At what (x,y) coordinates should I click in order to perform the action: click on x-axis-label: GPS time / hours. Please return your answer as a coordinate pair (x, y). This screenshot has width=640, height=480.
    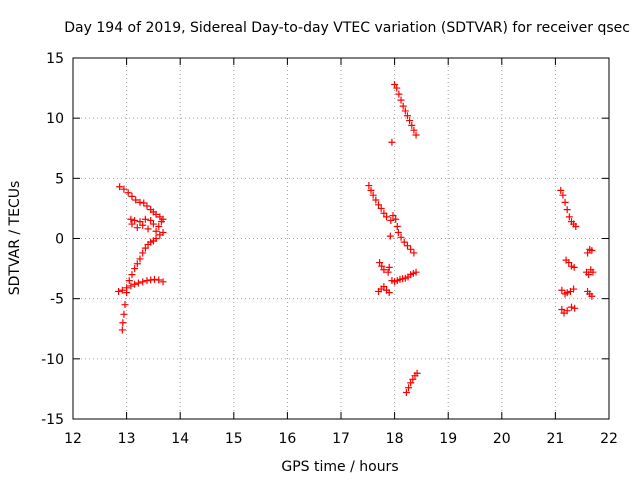
    Looking at the image, I should click on (339, 467).